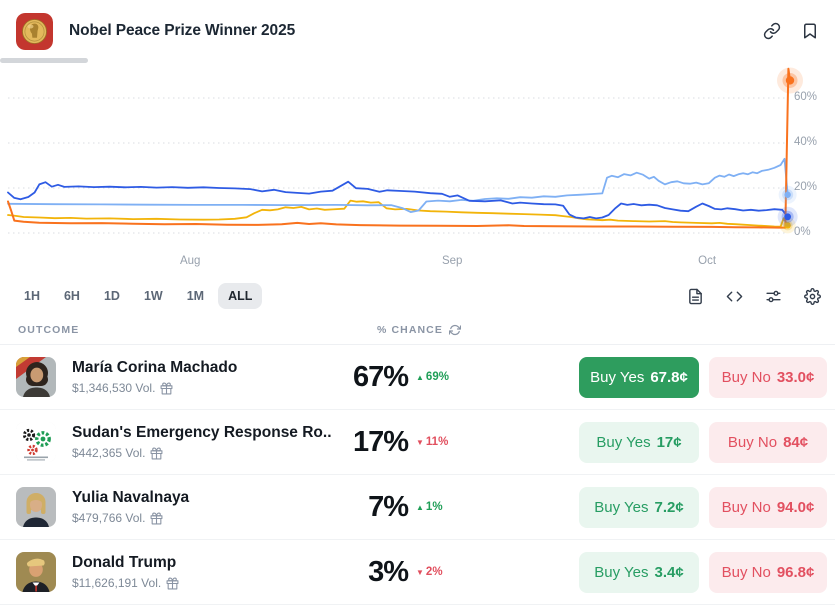 Image resolution: width=835 pixels, height=605 pixels. I want to click on chance-change-badge: ▼ 2%, so click(429, 572).